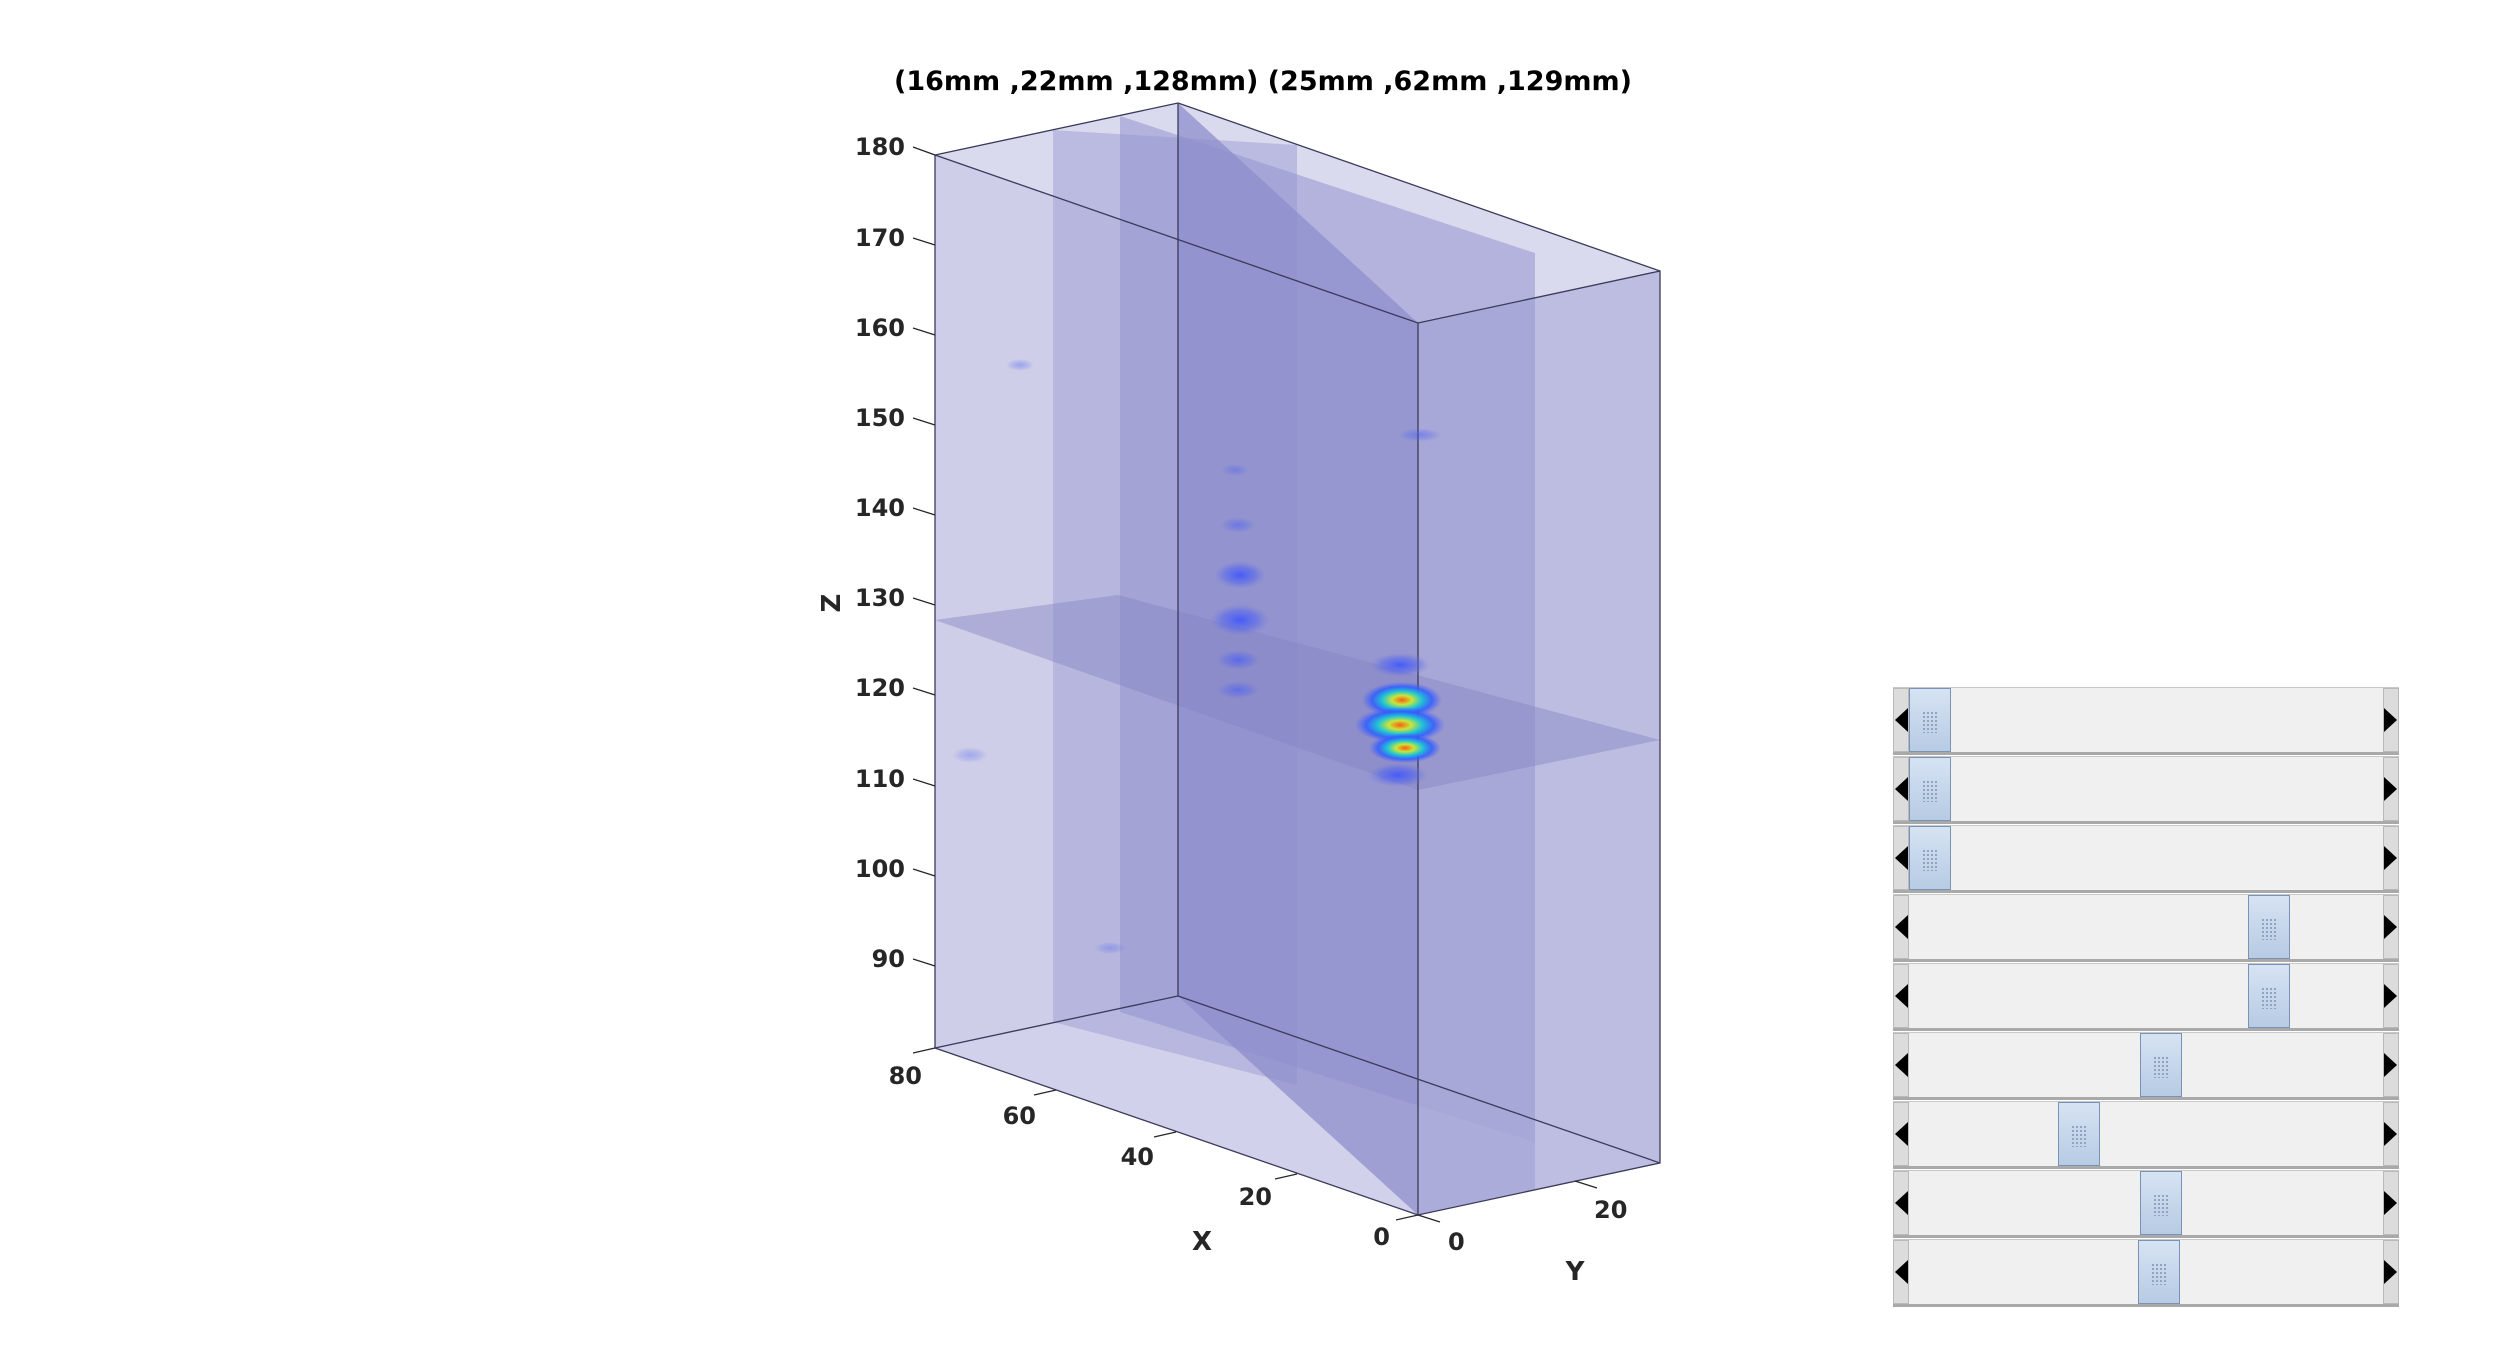 This screenshot has height=1361, width=2495. Describe the element at coordinates (1137, 1157) in the screenshot. I see `x-tick-label: 40` at that location.